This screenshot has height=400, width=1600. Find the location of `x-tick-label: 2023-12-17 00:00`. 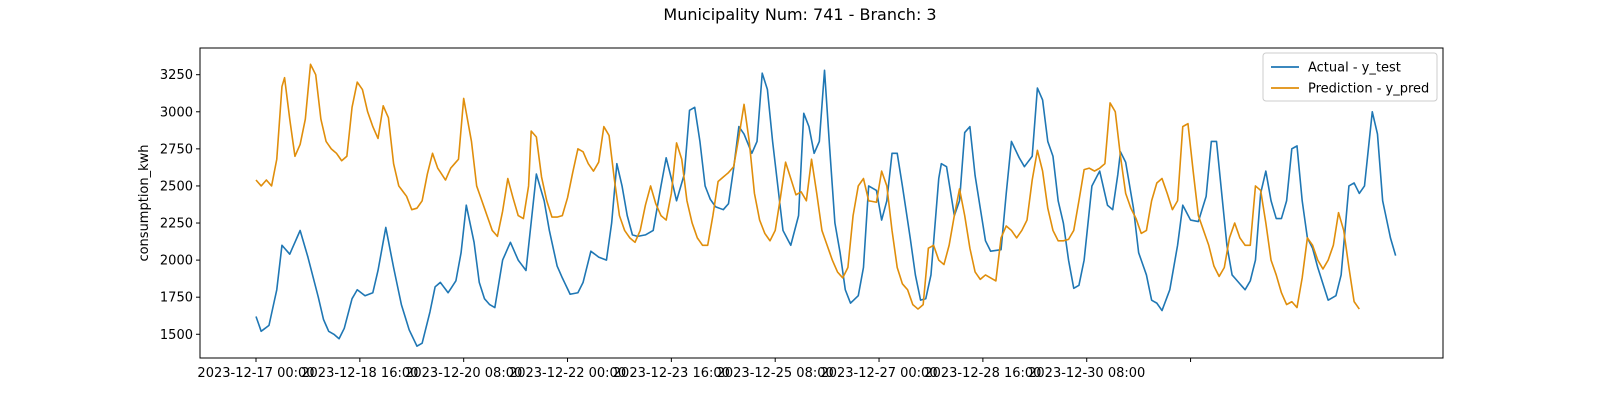

x-tick-label: 2023-12-17 00:00 is located at coordinates (255, 373).